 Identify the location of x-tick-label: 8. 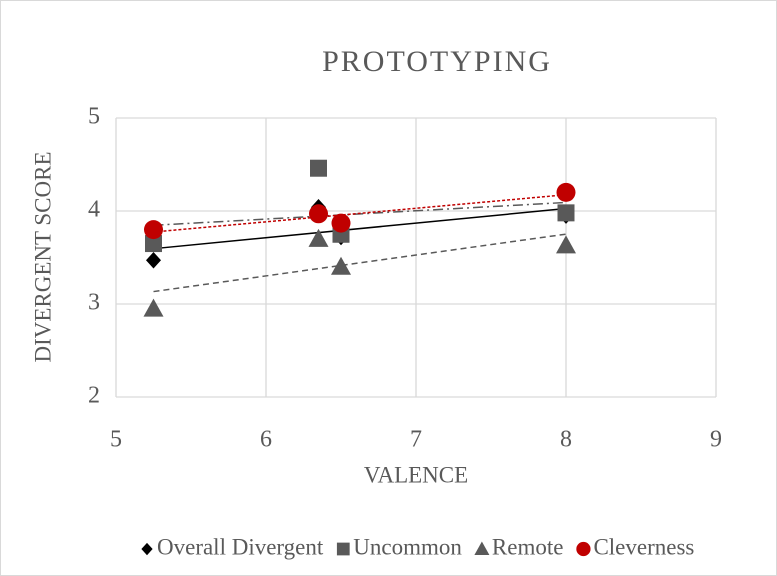
(566, 440).